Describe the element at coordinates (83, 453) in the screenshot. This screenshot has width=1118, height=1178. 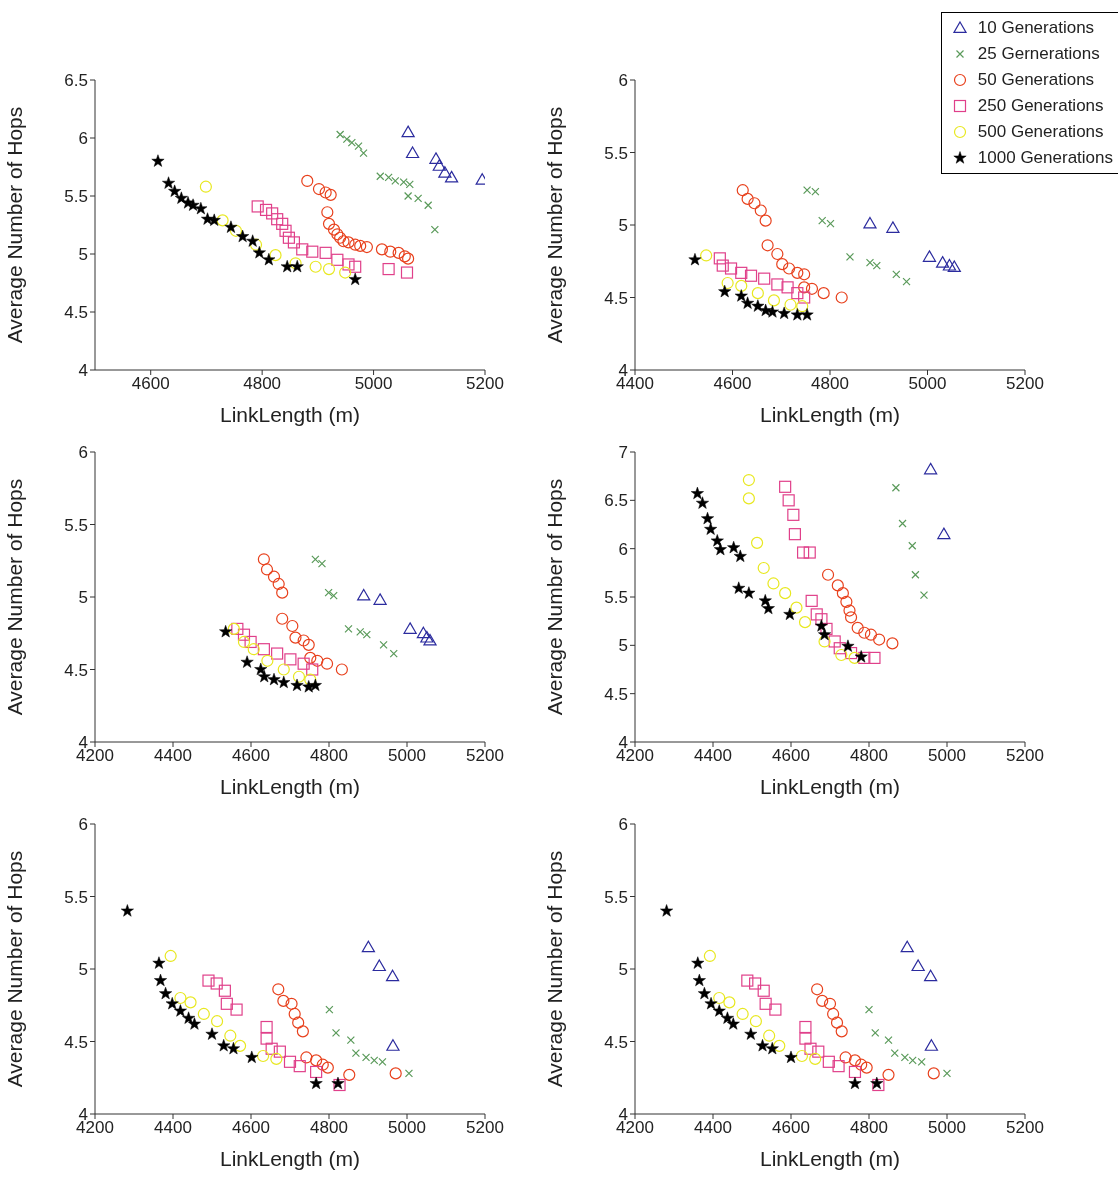
I see `y-tick-label: 6` at that location.